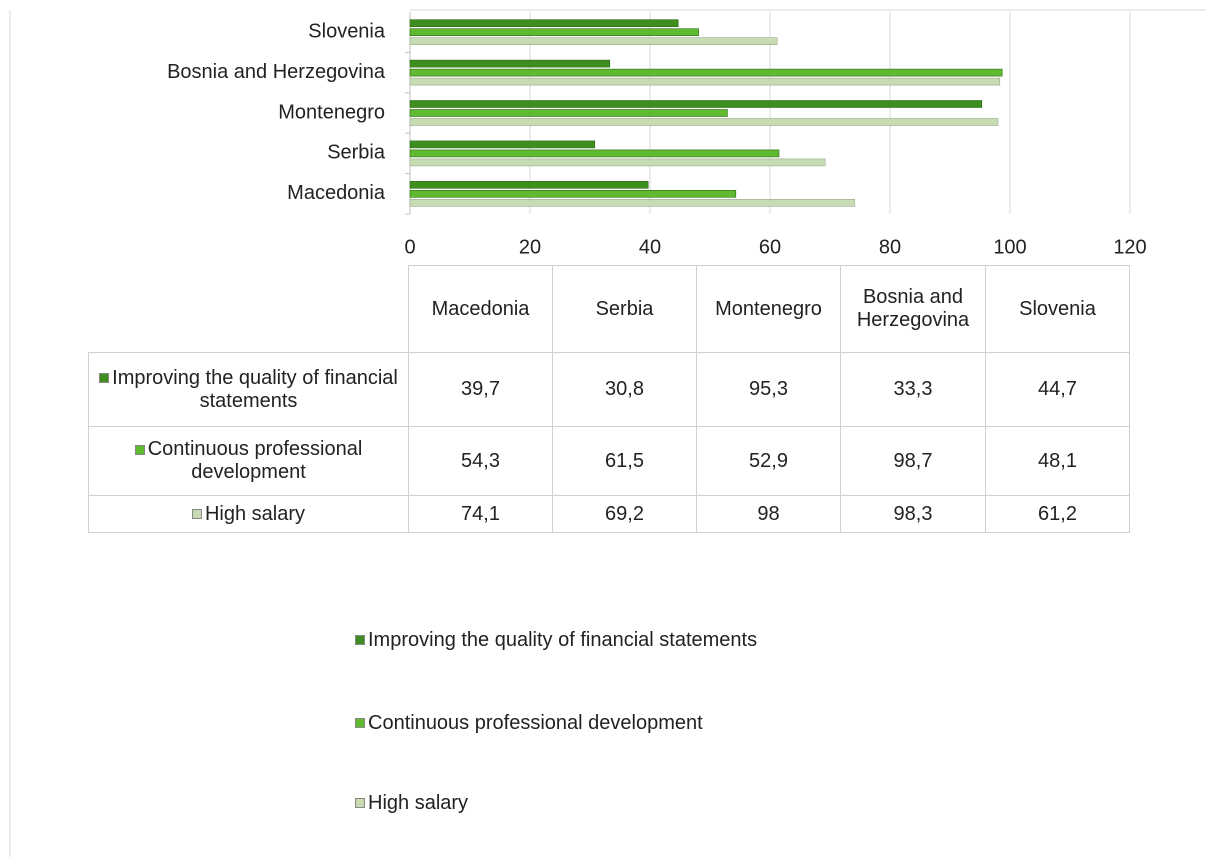 The image size is (1206, 857). Describe the element at coordinates (347, 31) in the screenshot. I see `y-tick-label: Slovenia` at that location.